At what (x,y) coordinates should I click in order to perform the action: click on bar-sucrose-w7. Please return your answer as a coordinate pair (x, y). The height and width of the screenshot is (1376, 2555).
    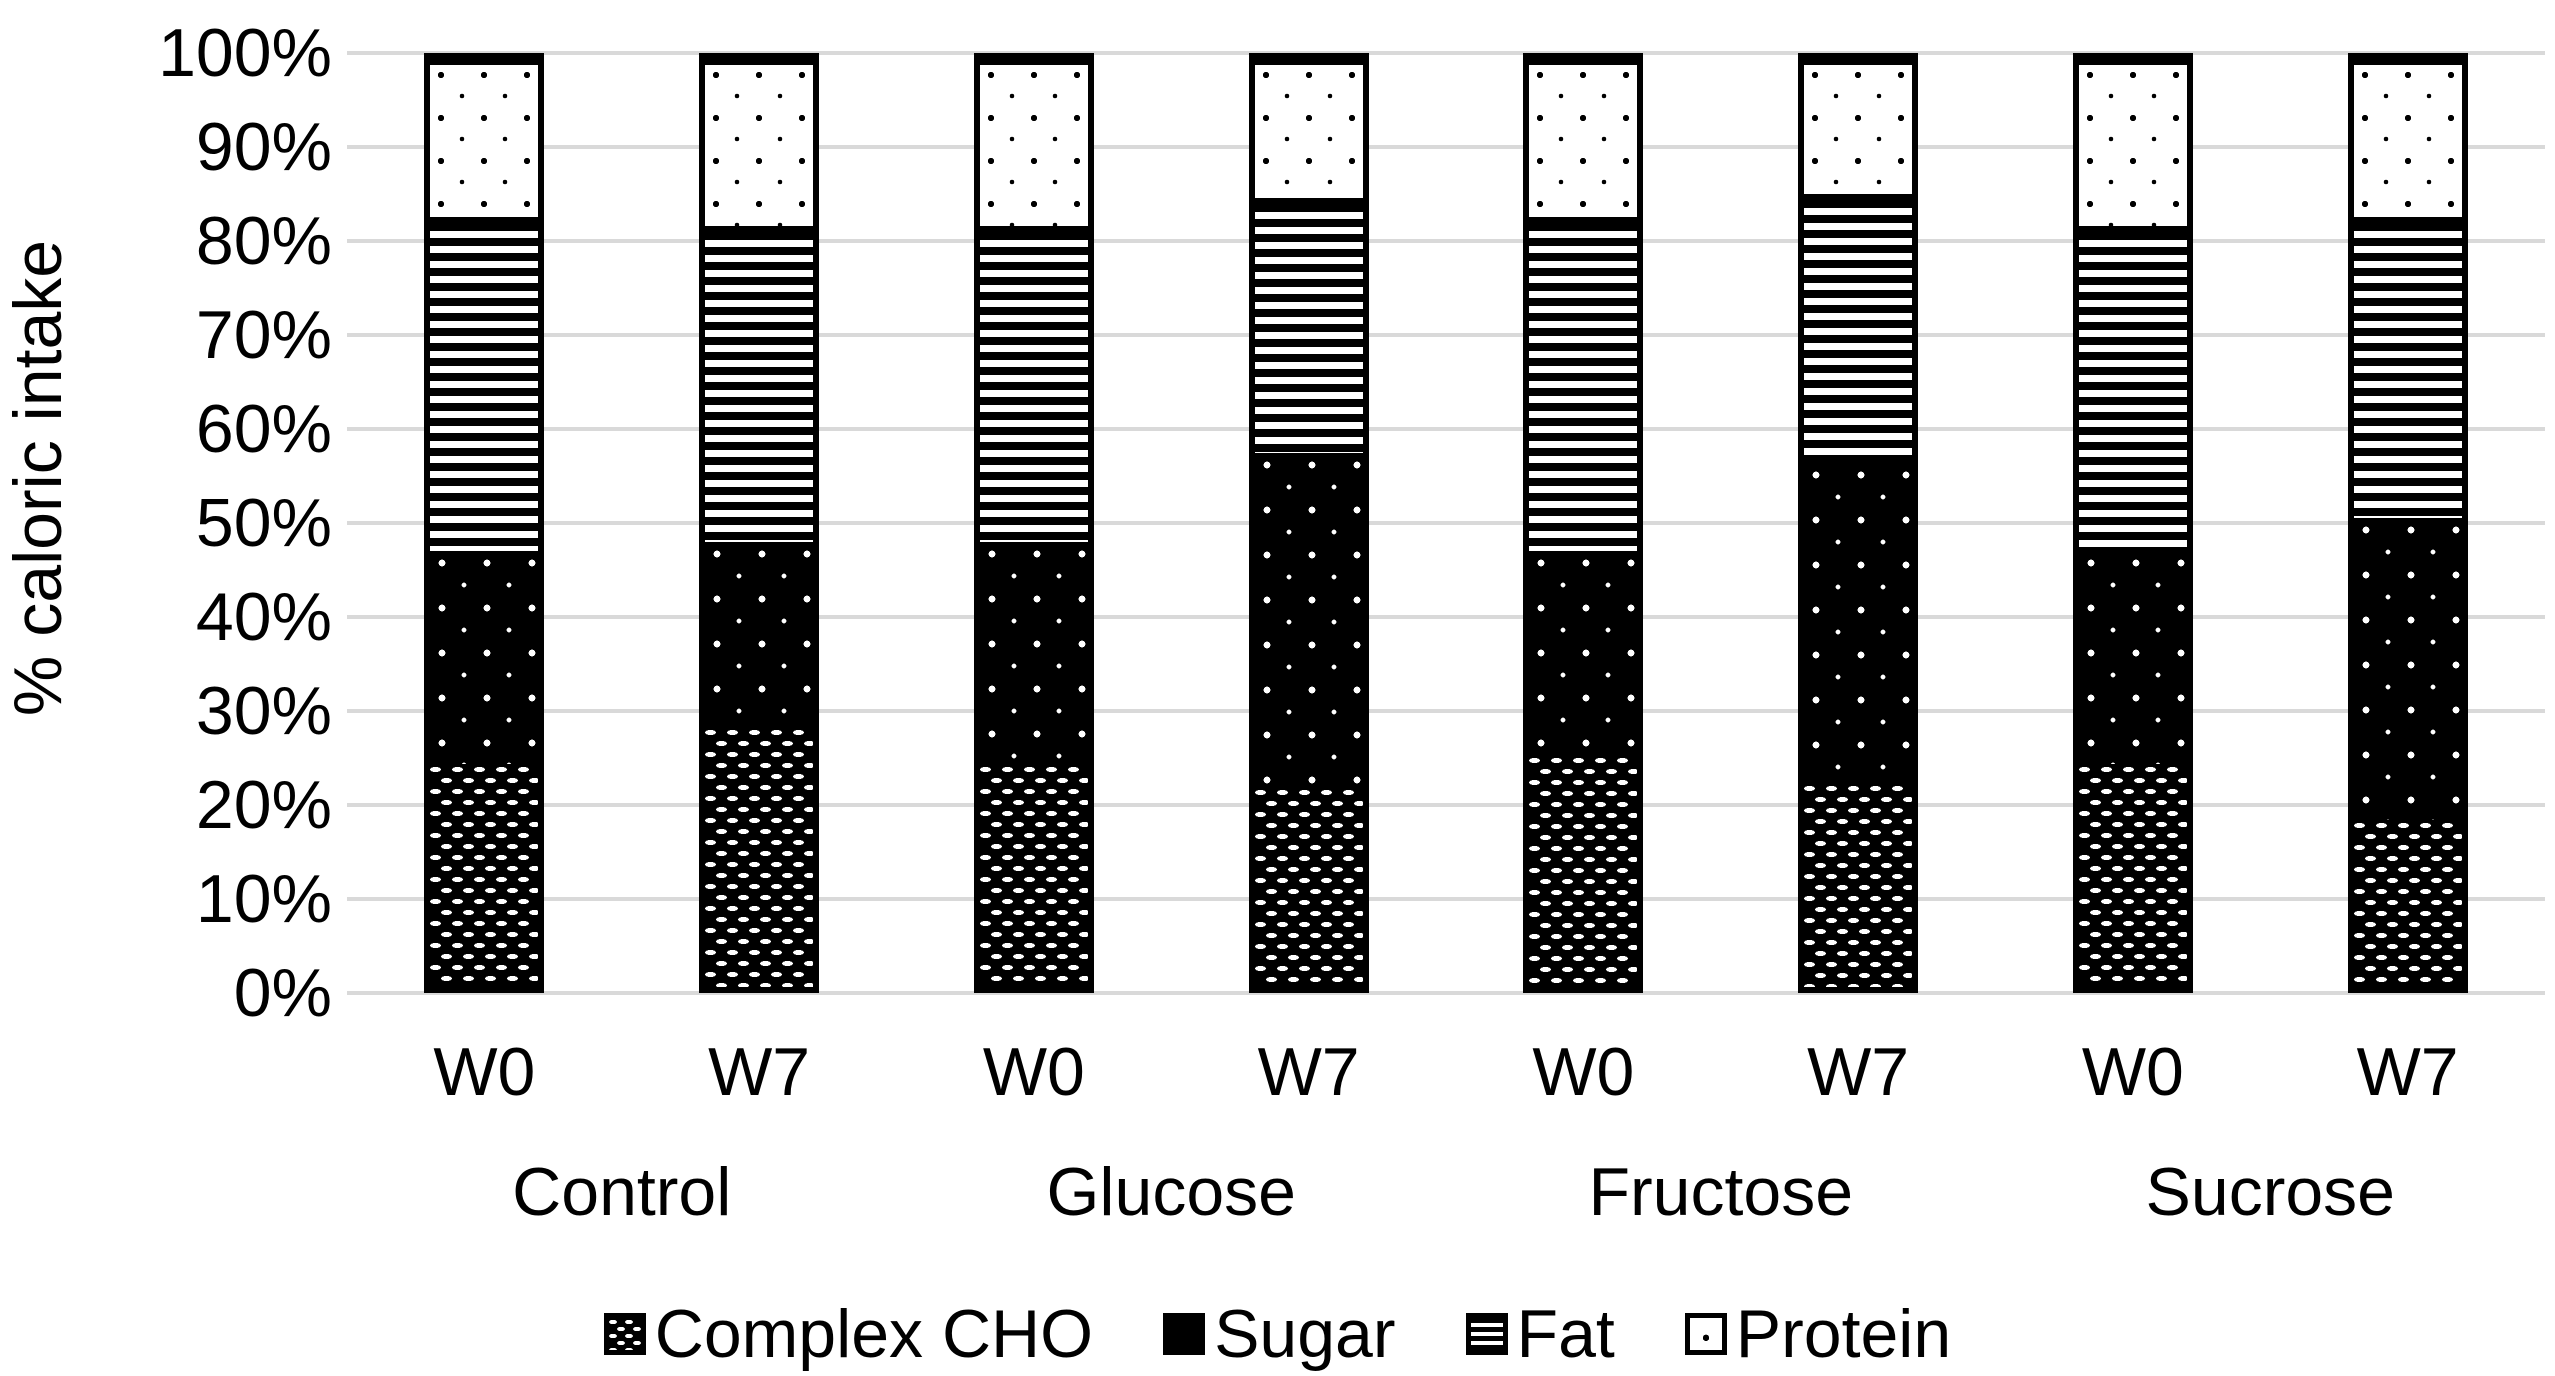
    Looking at the image, I should click on (2407, 523).